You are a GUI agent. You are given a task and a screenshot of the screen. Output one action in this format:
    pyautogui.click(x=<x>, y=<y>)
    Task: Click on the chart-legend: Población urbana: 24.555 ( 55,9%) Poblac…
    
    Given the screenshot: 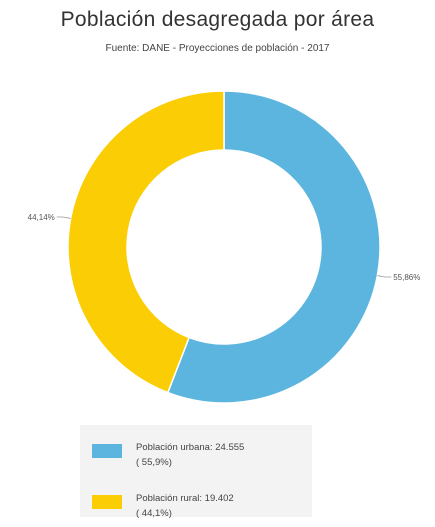 What is the action you would take?
    pyautogui.click(x=196, y=472)
    